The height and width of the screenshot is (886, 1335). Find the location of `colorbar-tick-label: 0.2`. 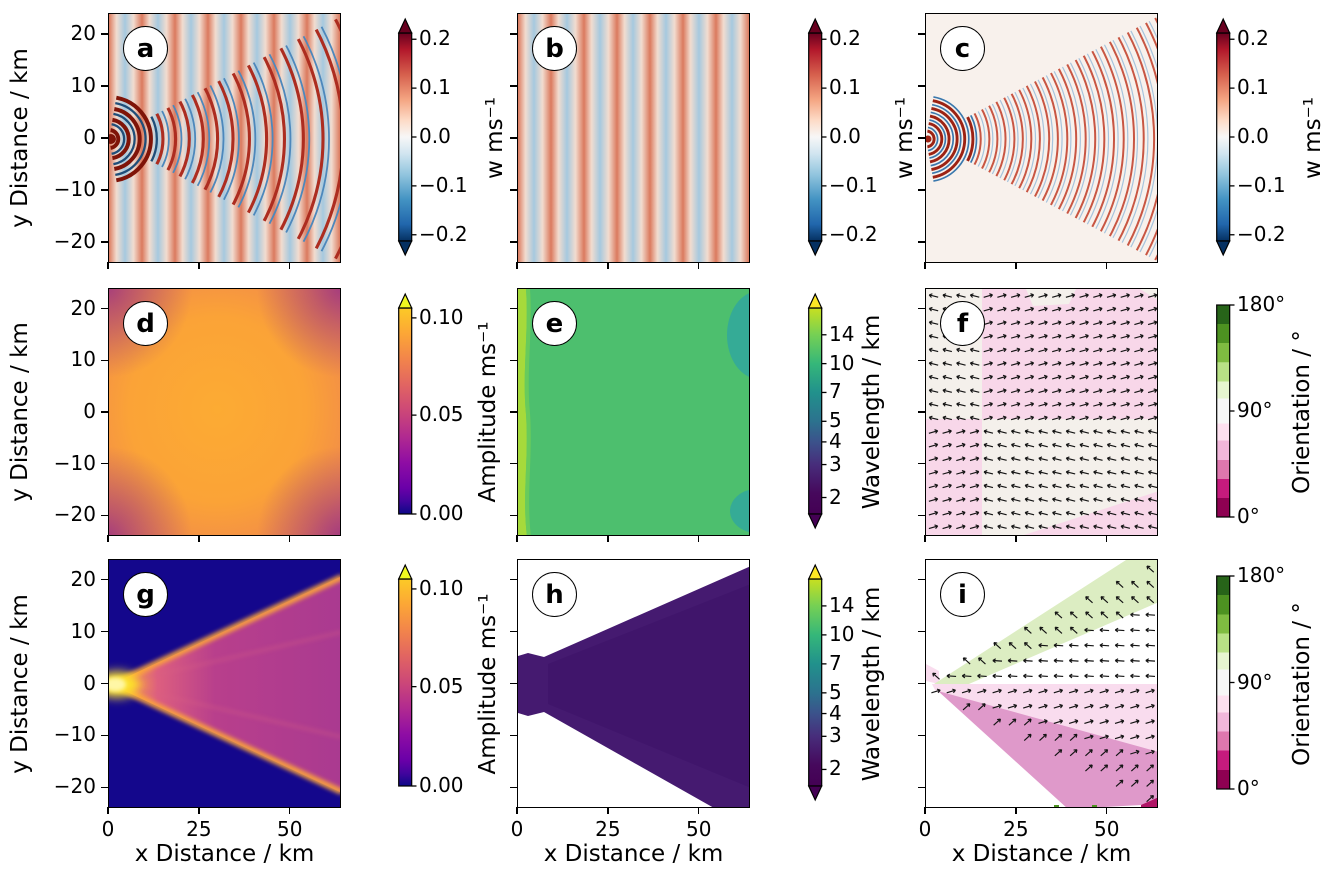

colorbar-tick-label: 0.2 is located at coordinates (435, 38).